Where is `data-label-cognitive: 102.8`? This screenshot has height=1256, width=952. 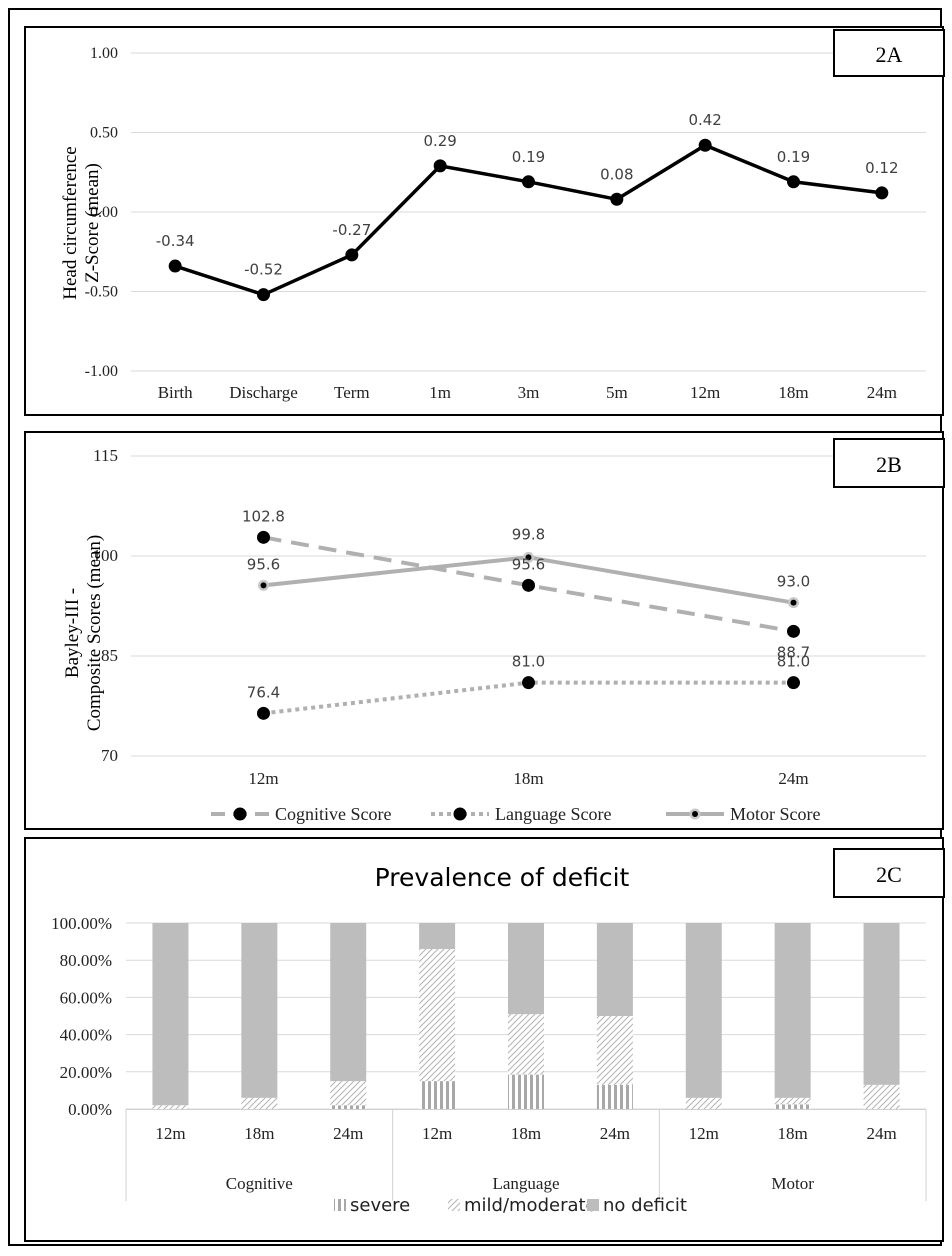 data-label-cognitive: 102.8 is located at coordinates (263, 516).